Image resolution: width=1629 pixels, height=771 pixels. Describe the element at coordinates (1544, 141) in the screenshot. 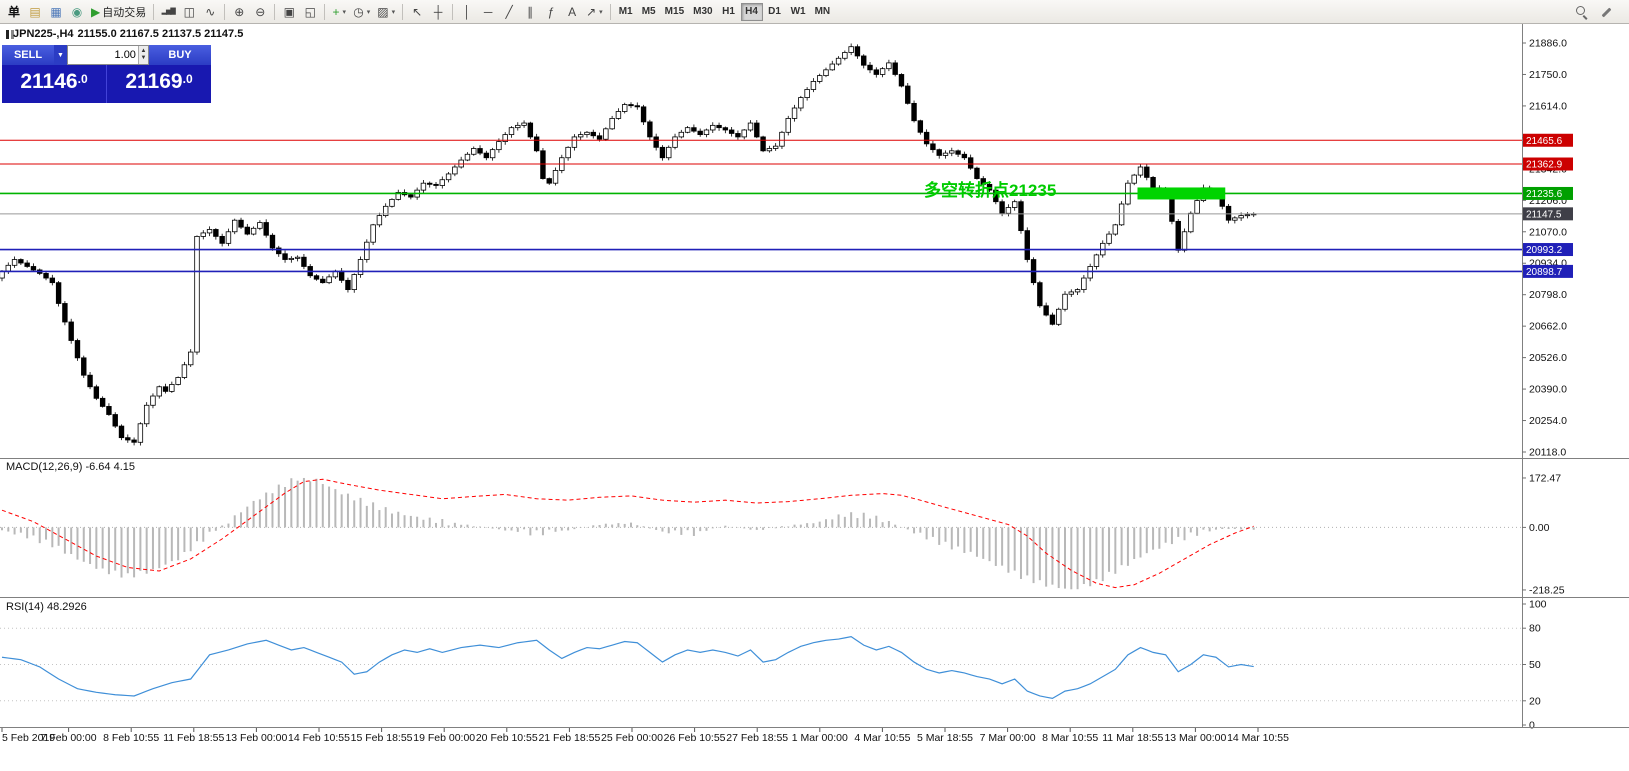

I see `svg-text: 21465.6` at that location.